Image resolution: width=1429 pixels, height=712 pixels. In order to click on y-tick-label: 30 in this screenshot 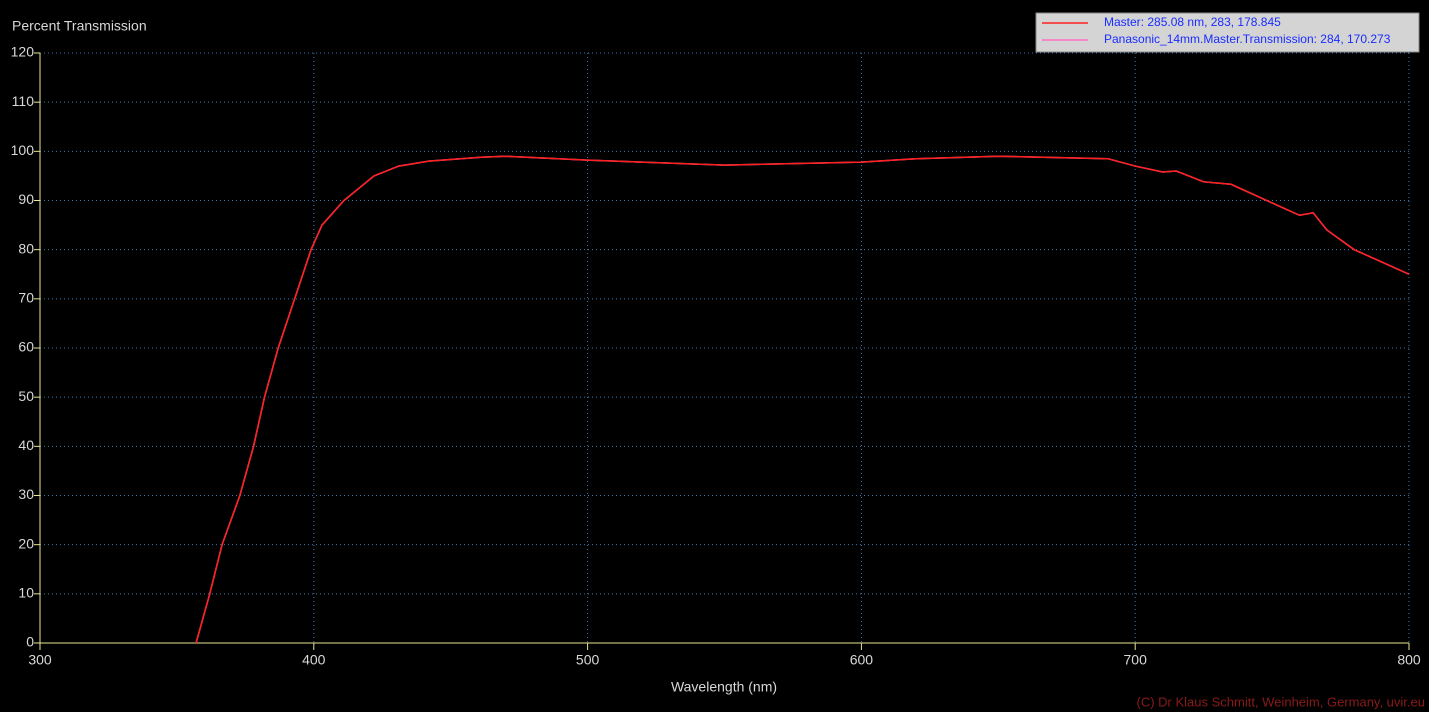, I will do `click(26, 494)`.